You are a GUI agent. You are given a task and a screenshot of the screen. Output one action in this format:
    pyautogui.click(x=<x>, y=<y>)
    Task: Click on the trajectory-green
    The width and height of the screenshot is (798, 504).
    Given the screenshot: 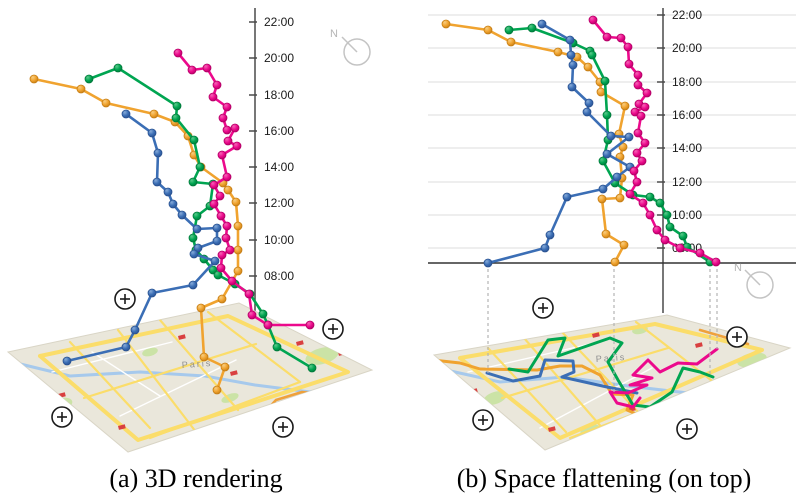 What is the action you would take?
    pyautogui.click(x=609, y=145)
    